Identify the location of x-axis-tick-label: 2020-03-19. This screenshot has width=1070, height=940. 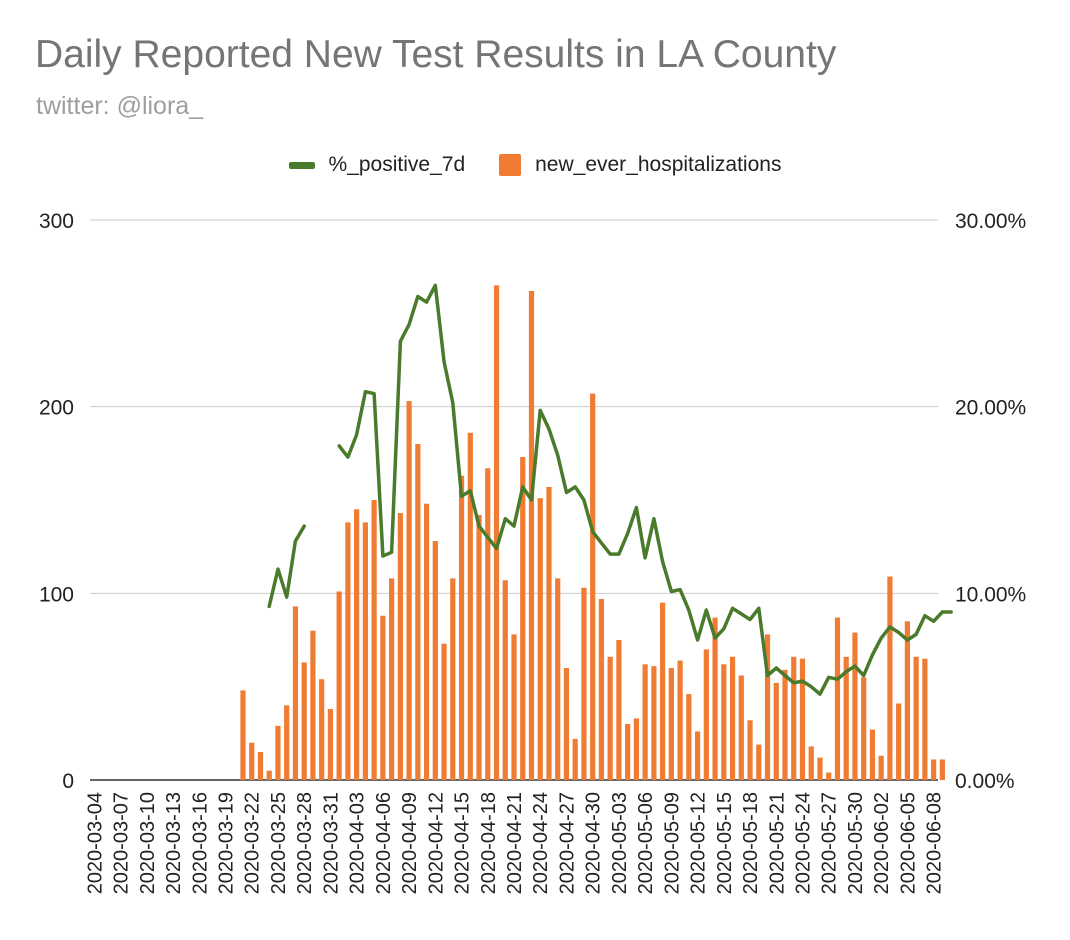
(227, 843).